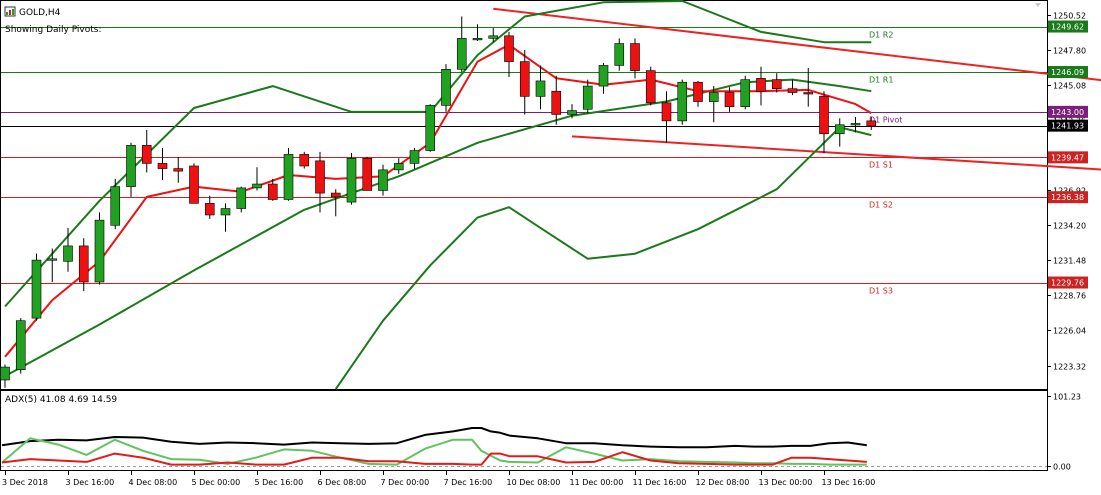 The image size is (1101, 495). Describe the element at coordinates (849, 482) in the screenshot. I see `time-tick-label-13: 13 Dec 16:00` at that location.